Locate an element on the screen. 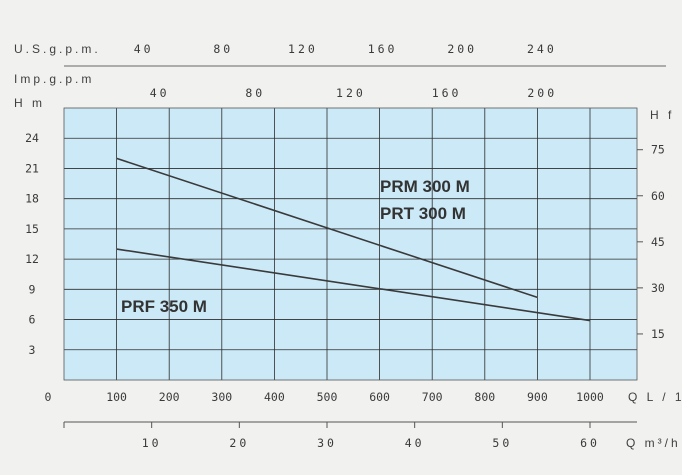 This screenshot has height=475, width=682. right-y-tick-label: 15 is located at coordinates (658, 334).